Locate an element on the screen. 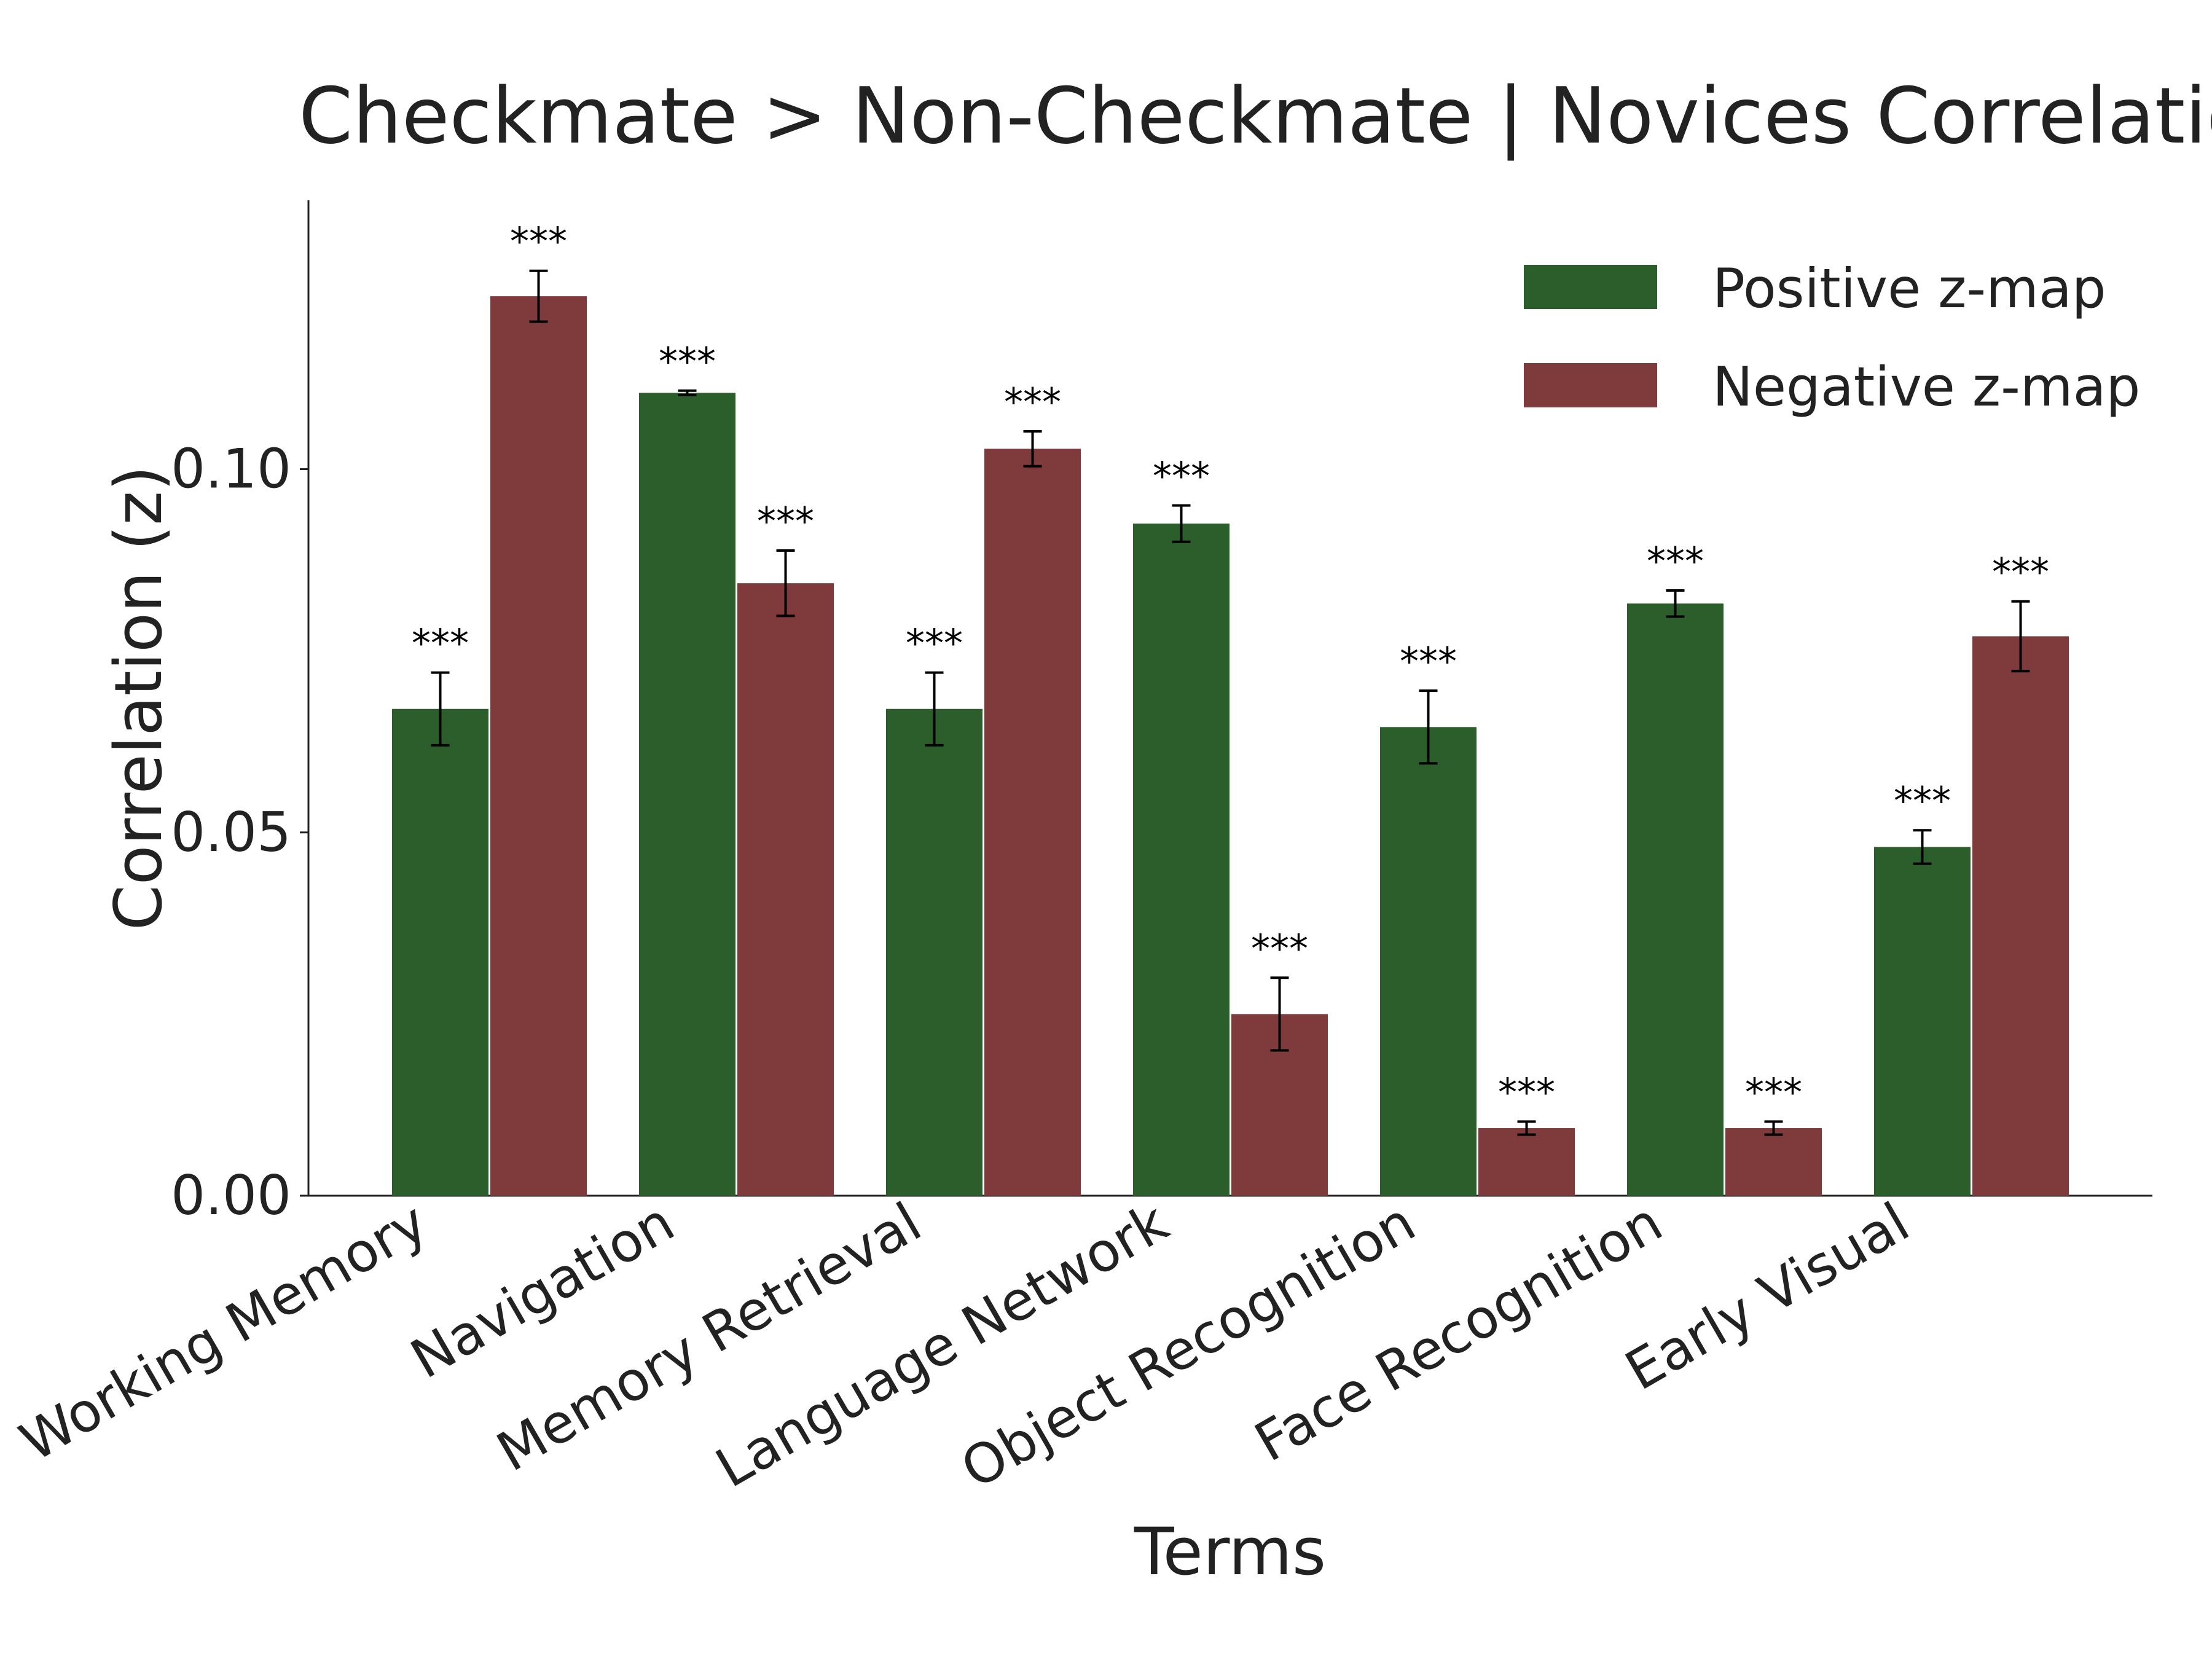 The image size is (2212, 1659). legend-label-positive: Positive z-map is located at coordinates (1909, 288).